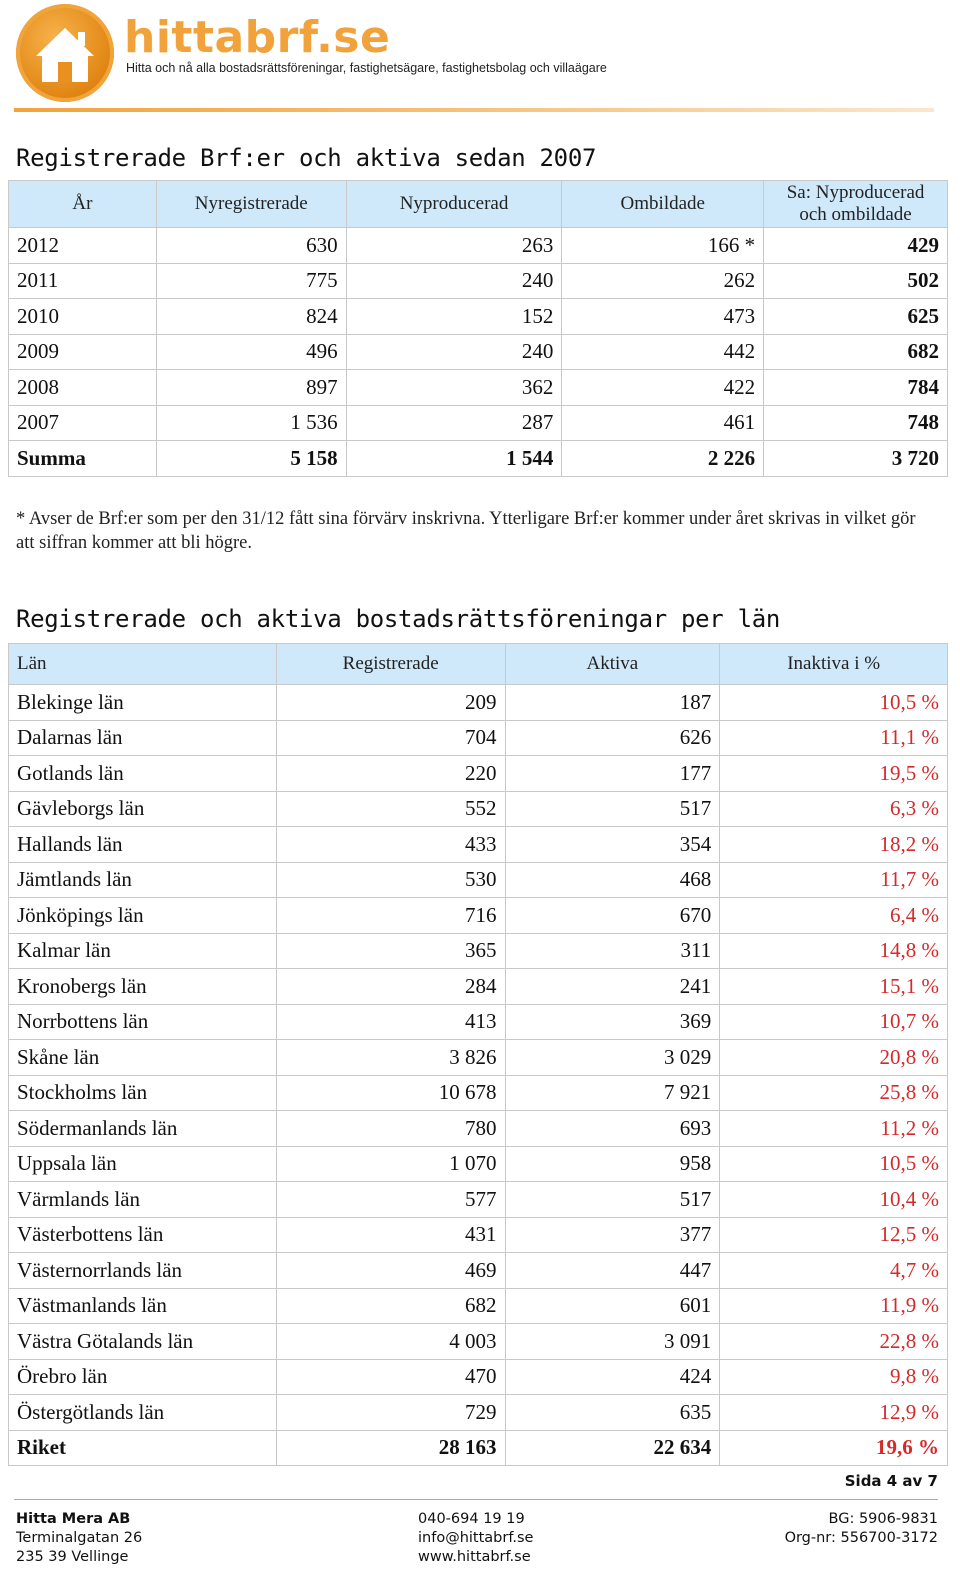 This screenshot has height=1582, width=960. Describe the element at coordinates (142, 1128) in the screenshot. I see `county-name: Södermanlands län` at that location.